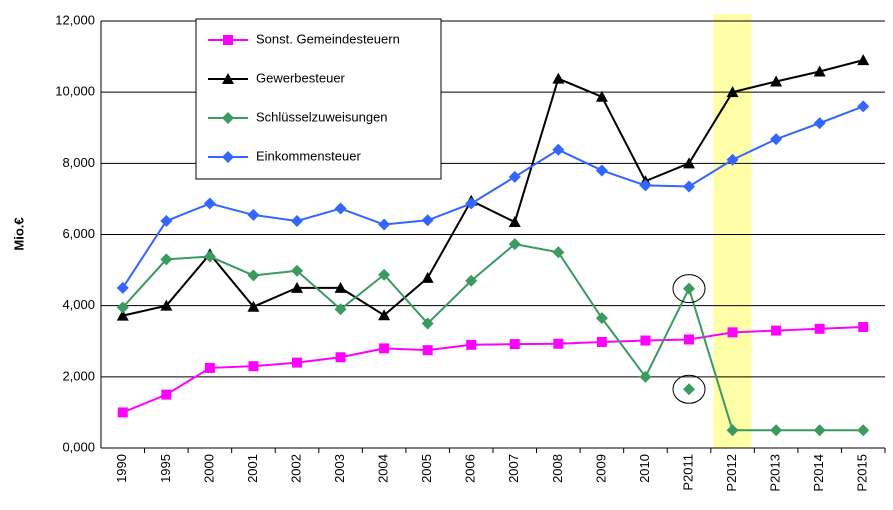 Image resolution: width=893 pixels, height=510 pixels. What do you see at coordinates (513, 468) in the screenshot?
I see `x-tick-label: 2007` at bounding box center [513, 468].